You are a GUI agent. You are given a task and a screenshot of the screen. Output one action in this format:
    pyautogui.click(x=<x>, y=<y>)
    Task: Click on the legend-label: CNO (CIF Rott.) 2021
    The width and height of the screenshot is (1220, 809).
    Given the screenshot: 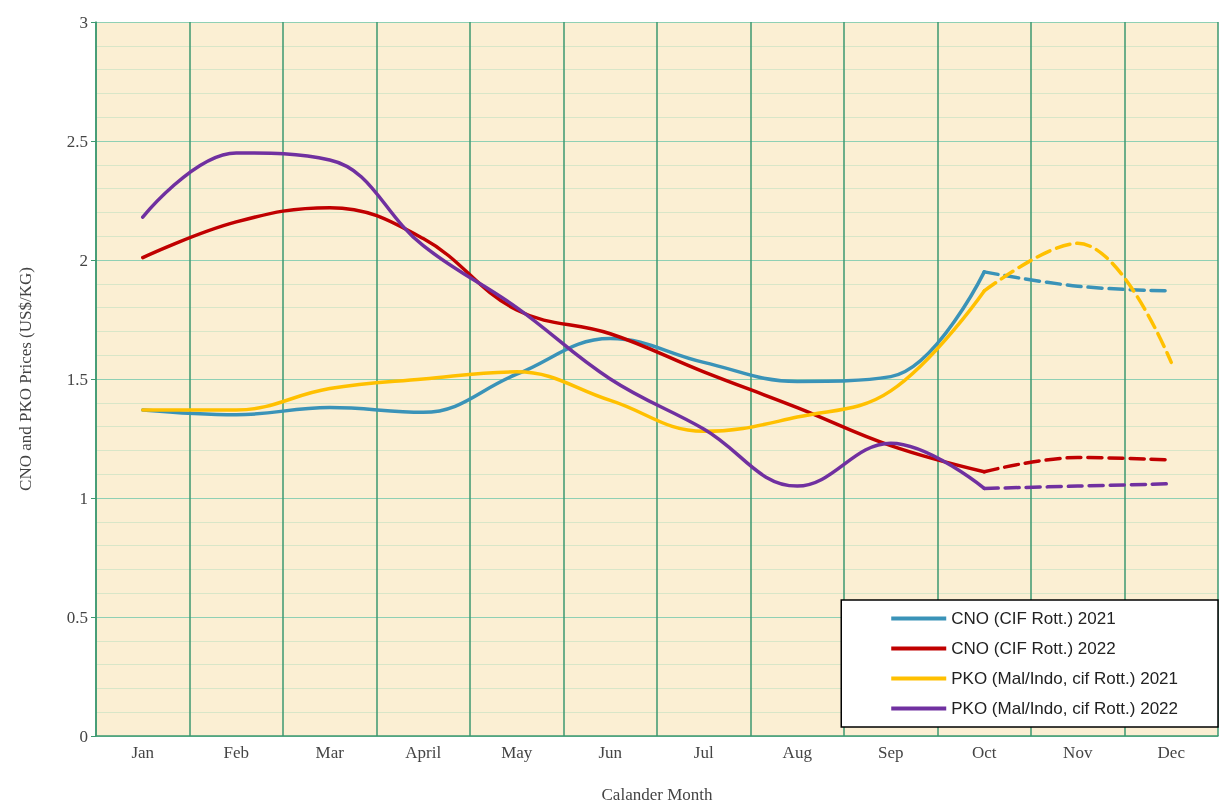 What is the action you would take?
    pyautogui.click(x=1033, y=618)
    